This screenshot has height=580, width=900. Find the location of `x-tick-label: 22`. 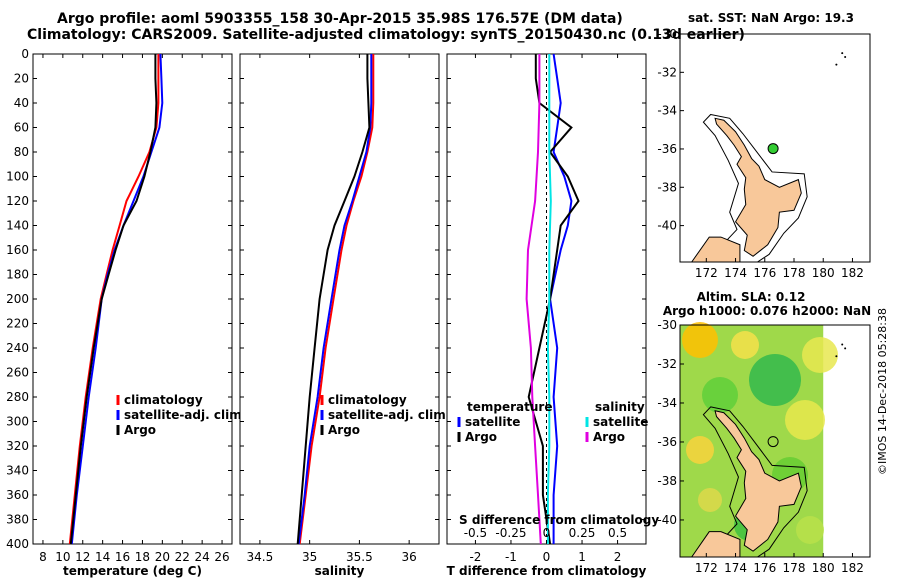

x-tick-label: 22 is located at coordinates (182, 557).